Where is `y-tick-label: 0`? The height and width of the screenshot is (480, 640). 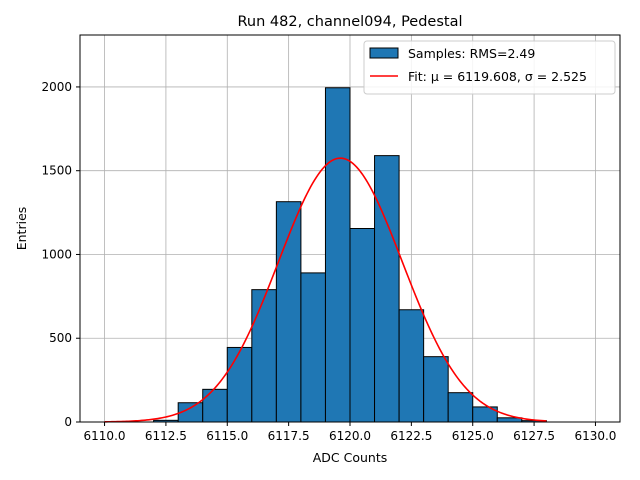
y-tick-label: 0 is located at coordinates (68, 422).